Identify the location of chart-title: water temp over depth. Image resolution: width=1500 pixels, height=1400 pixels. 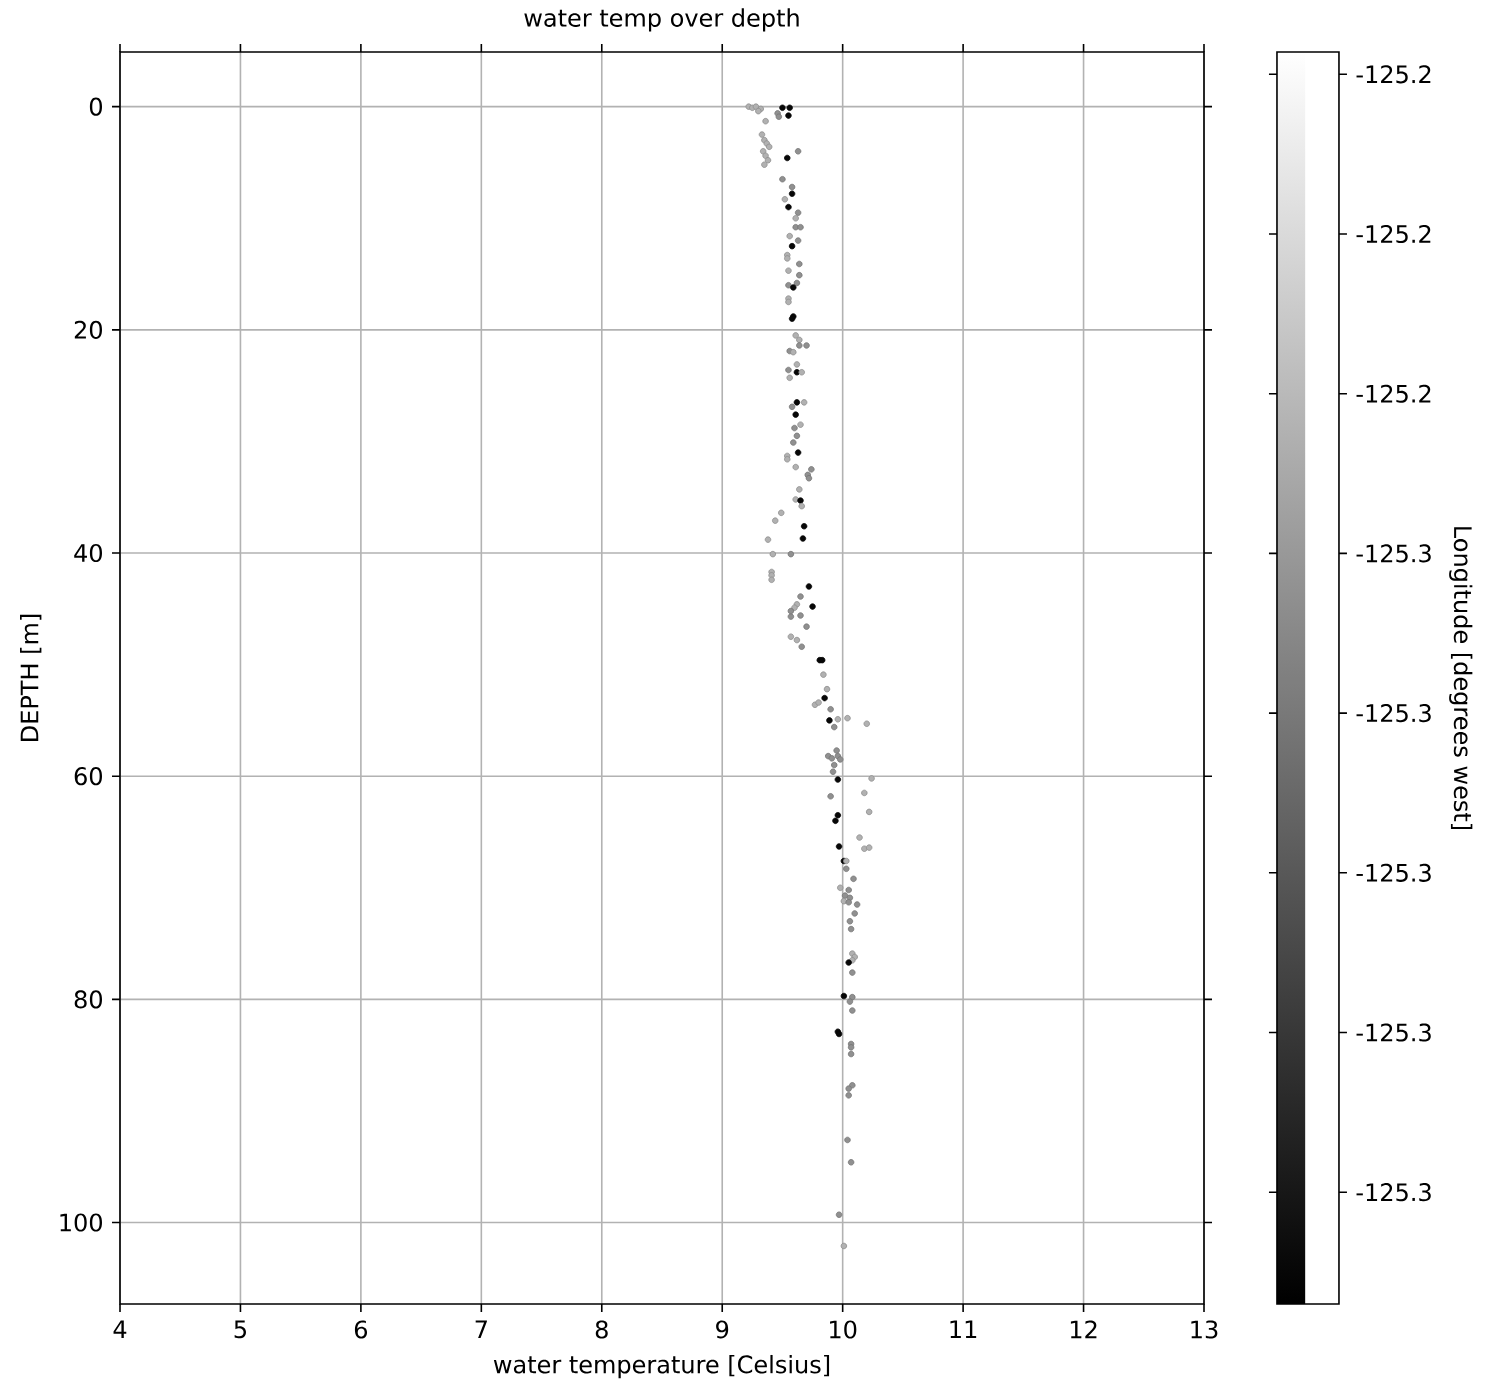
(661, 20).